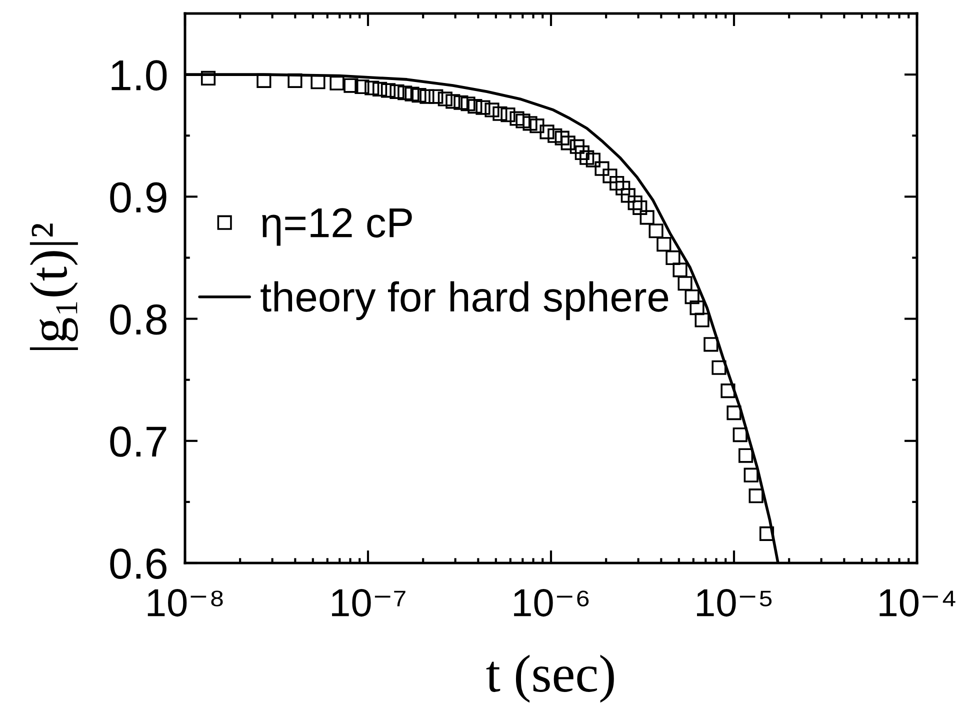  I want to click on y-tick-label: 0.6, so click(138, 564).